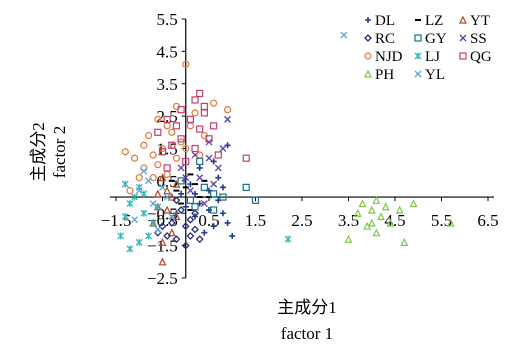 The width and height of the screenshot is (531, 348). What do you see at coordinates (487, 220) in the screenshot?
I see `x-tick-label: 6.5` at bounding box center [487, 220].